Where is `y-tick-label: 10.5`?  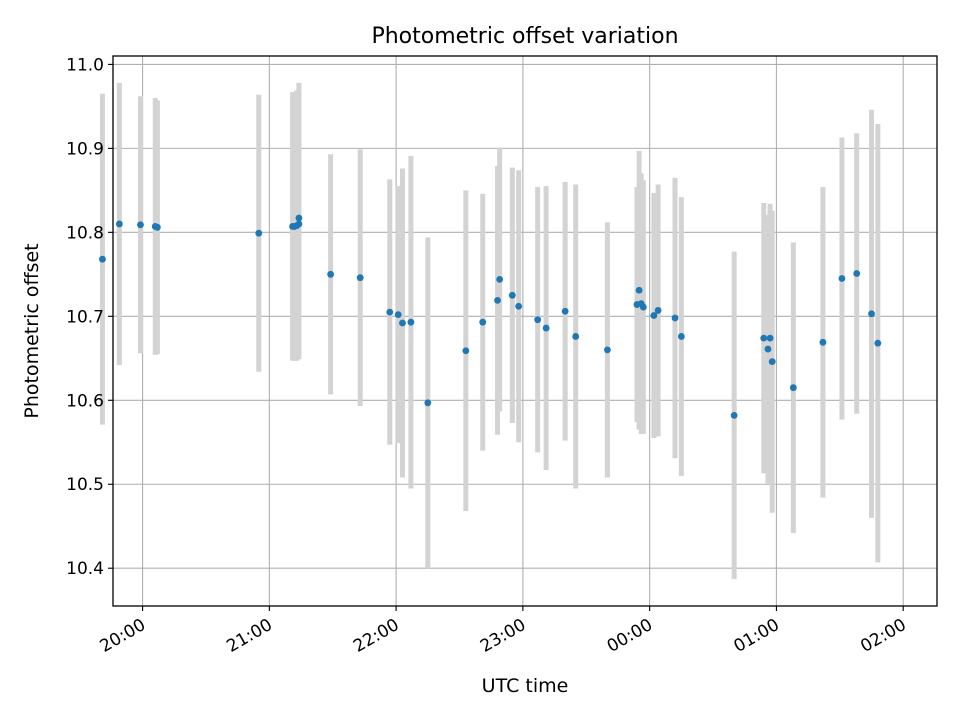 y-tick-label: 10.5 is located at coordinates (85, 485).